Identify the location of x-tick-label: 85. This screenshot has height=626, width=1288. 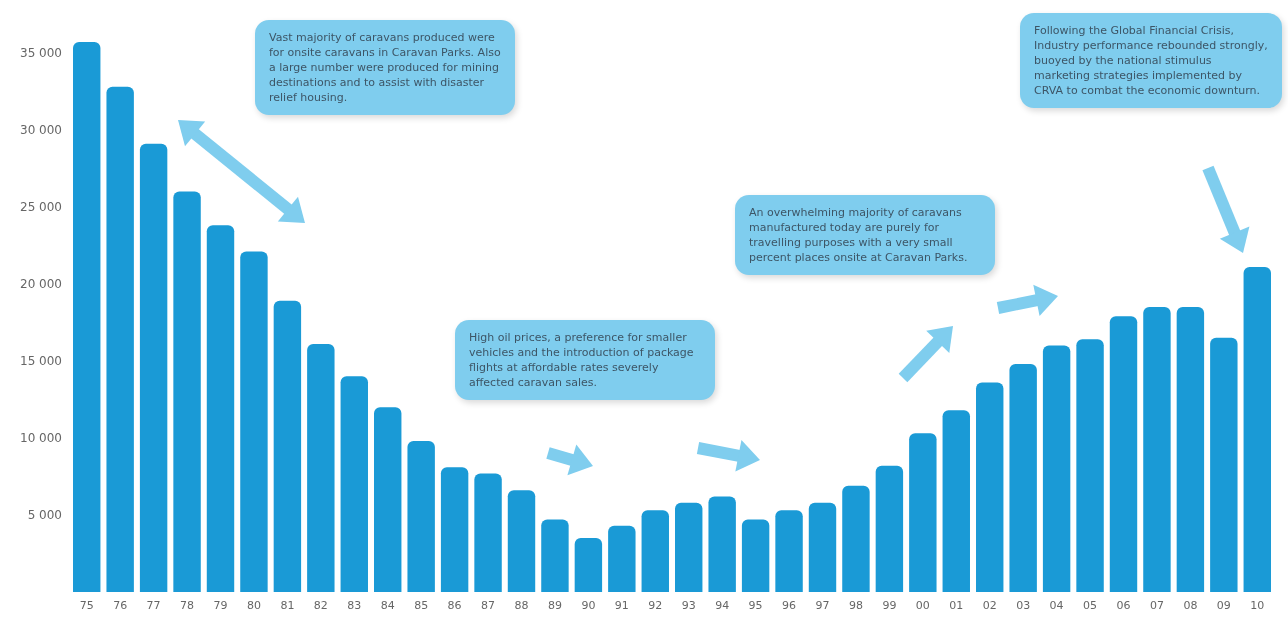
(421, 605).